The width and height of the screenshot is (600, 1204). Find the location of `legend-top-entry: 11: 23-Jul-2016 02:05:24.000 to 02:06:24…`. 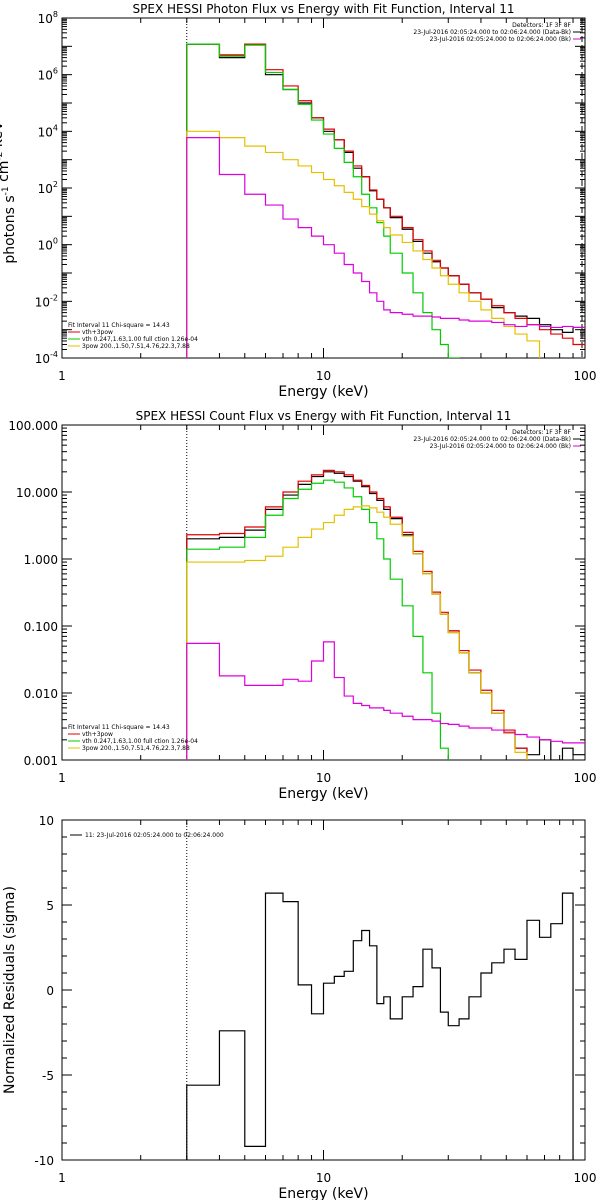

legend-top-entry: 11: 23-Jul-2016 02:05:24.000 to 02:06:24… is located at coordinates (154, 835).